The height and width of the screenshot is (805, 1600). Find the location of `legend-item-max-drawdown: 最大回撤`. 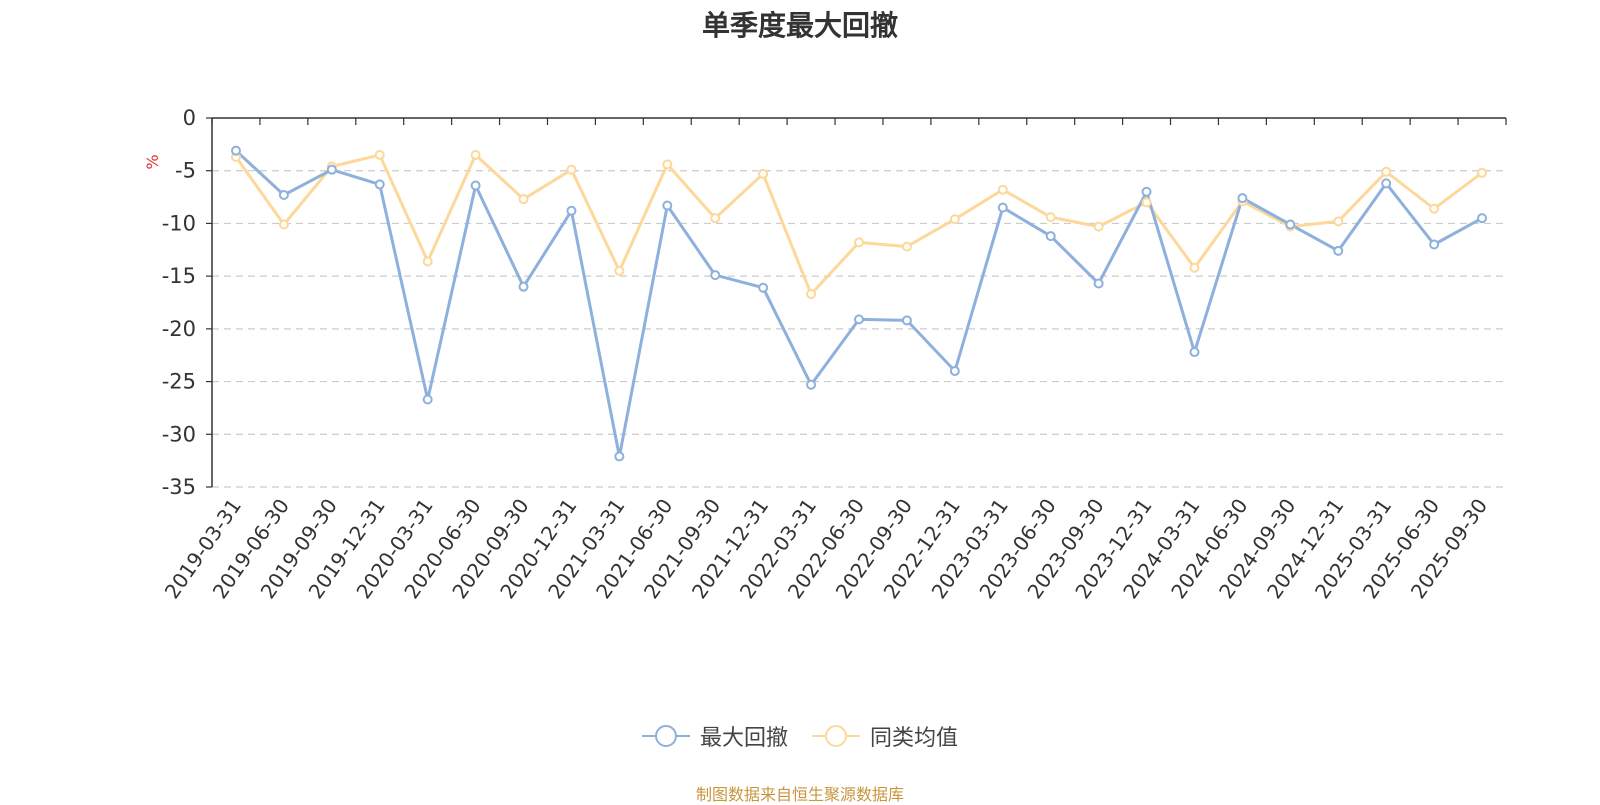

legend-item-max-drawdown: 最大回撤 is located at coordinates (714, 736).